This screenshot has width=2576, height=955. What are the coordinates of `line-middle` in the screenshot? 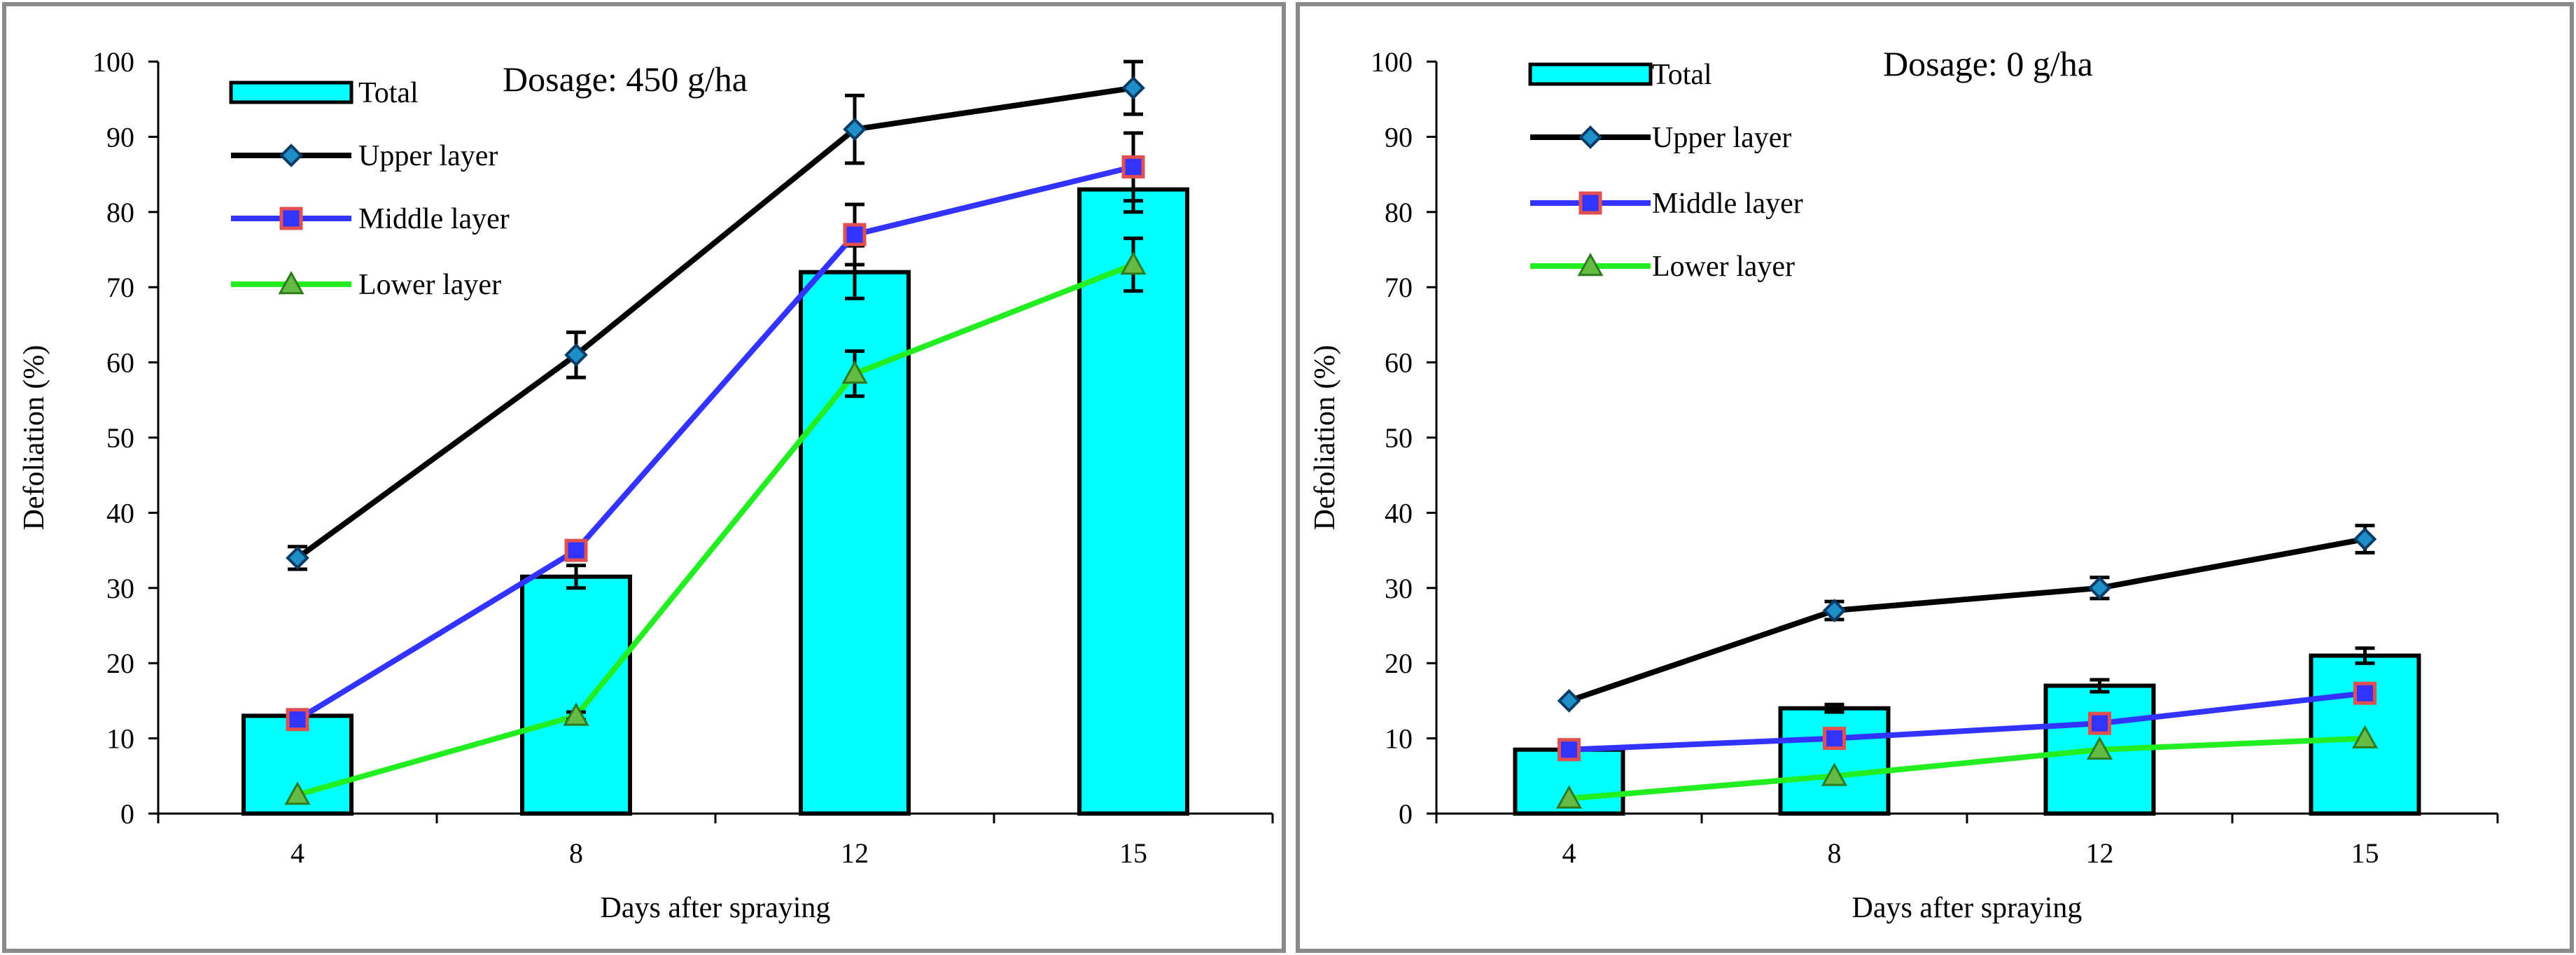 It's located at (1967, 722).